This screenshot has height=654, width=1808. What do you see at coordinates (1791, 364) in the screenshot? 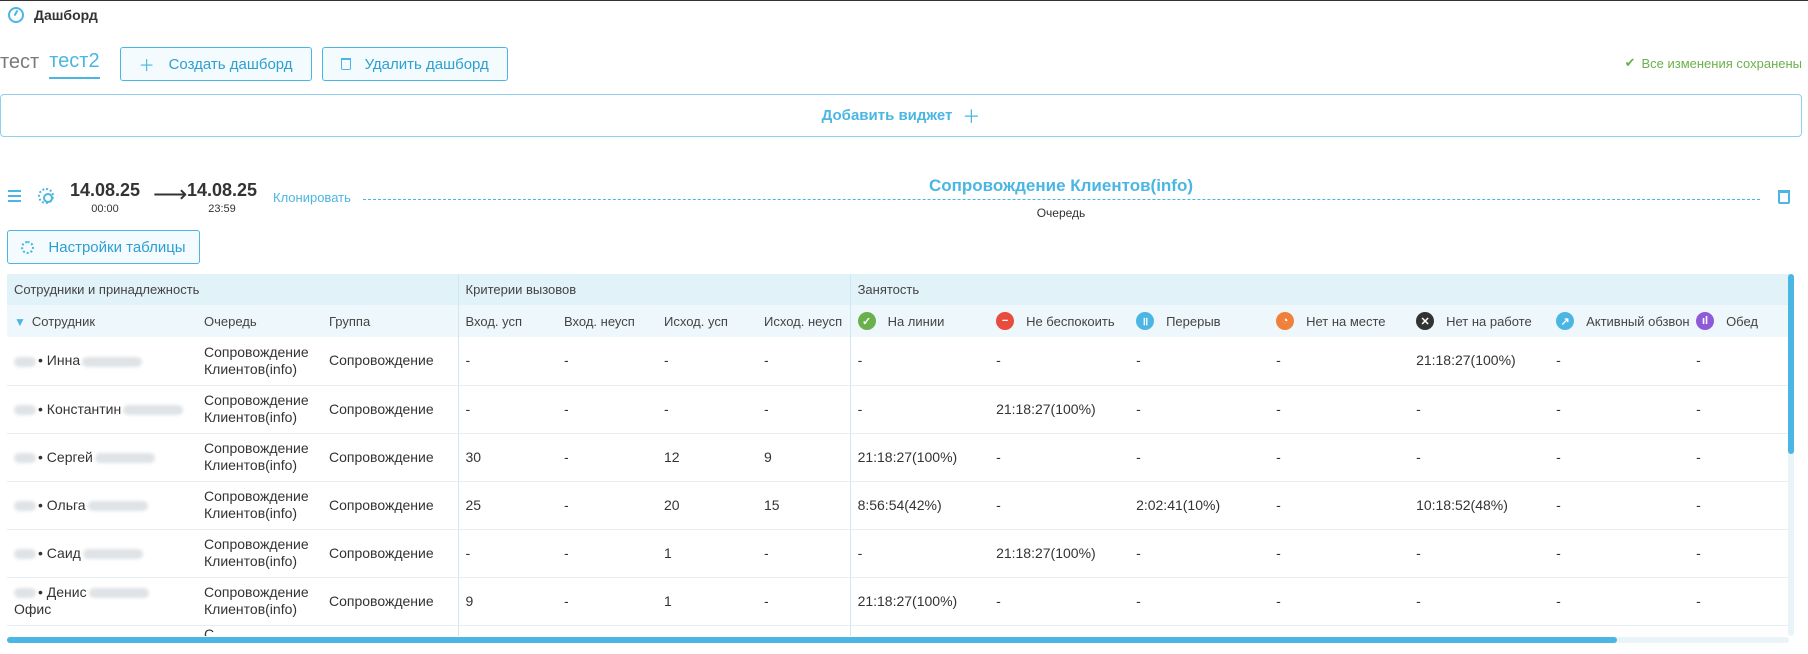
I see `vertical-scroll-thumb` at bounding box center [1791, 364].